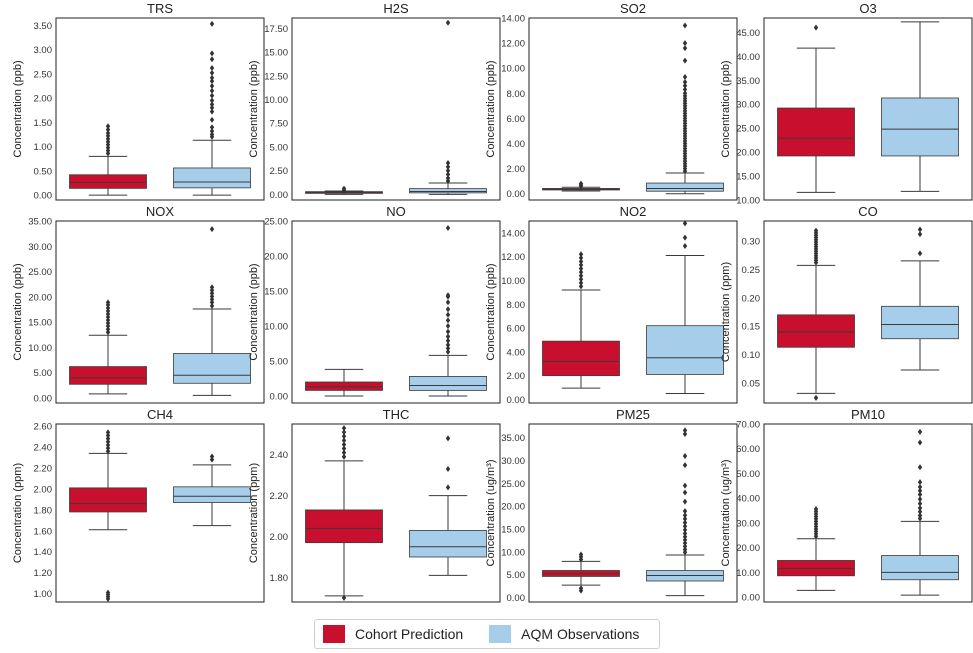  I want to click on panel-title-thc: THC, so click(396, 414).